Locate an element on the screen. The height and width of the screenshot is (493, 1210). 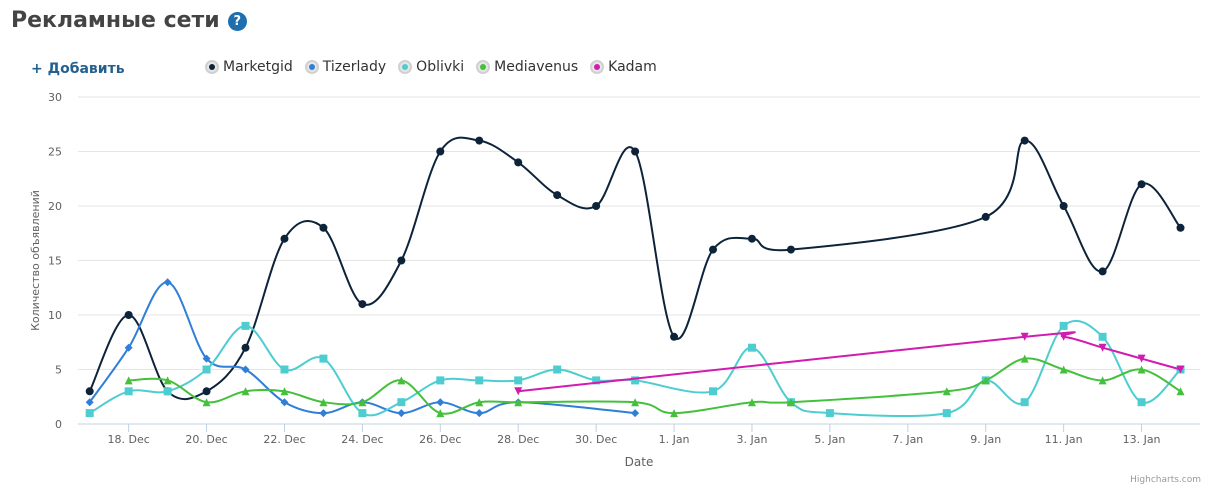
x-tick-label: 28. Dec is located at coordinates (518, 439).